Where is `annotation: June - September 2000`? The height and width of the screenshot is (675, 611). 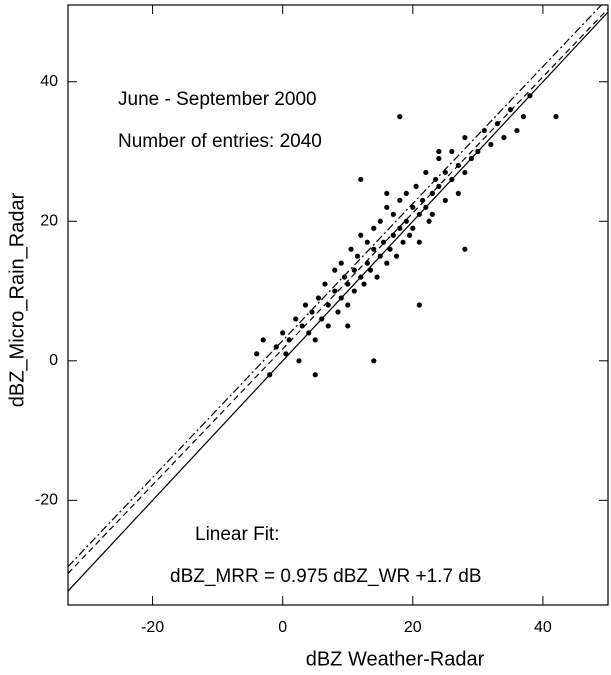 annotation: June - September 2000 is located at coordinates (217, 99).